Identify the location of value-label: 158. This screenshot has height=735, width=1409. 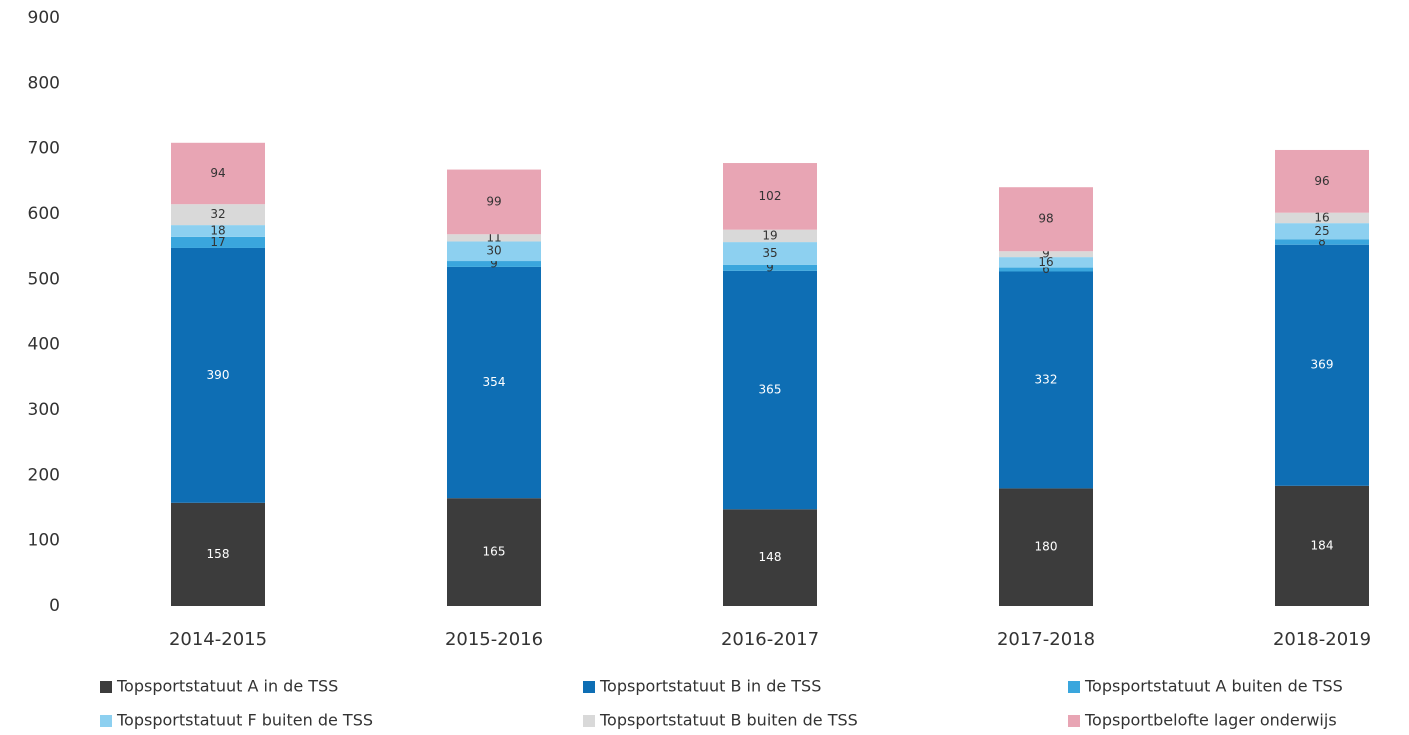
(218, 554).